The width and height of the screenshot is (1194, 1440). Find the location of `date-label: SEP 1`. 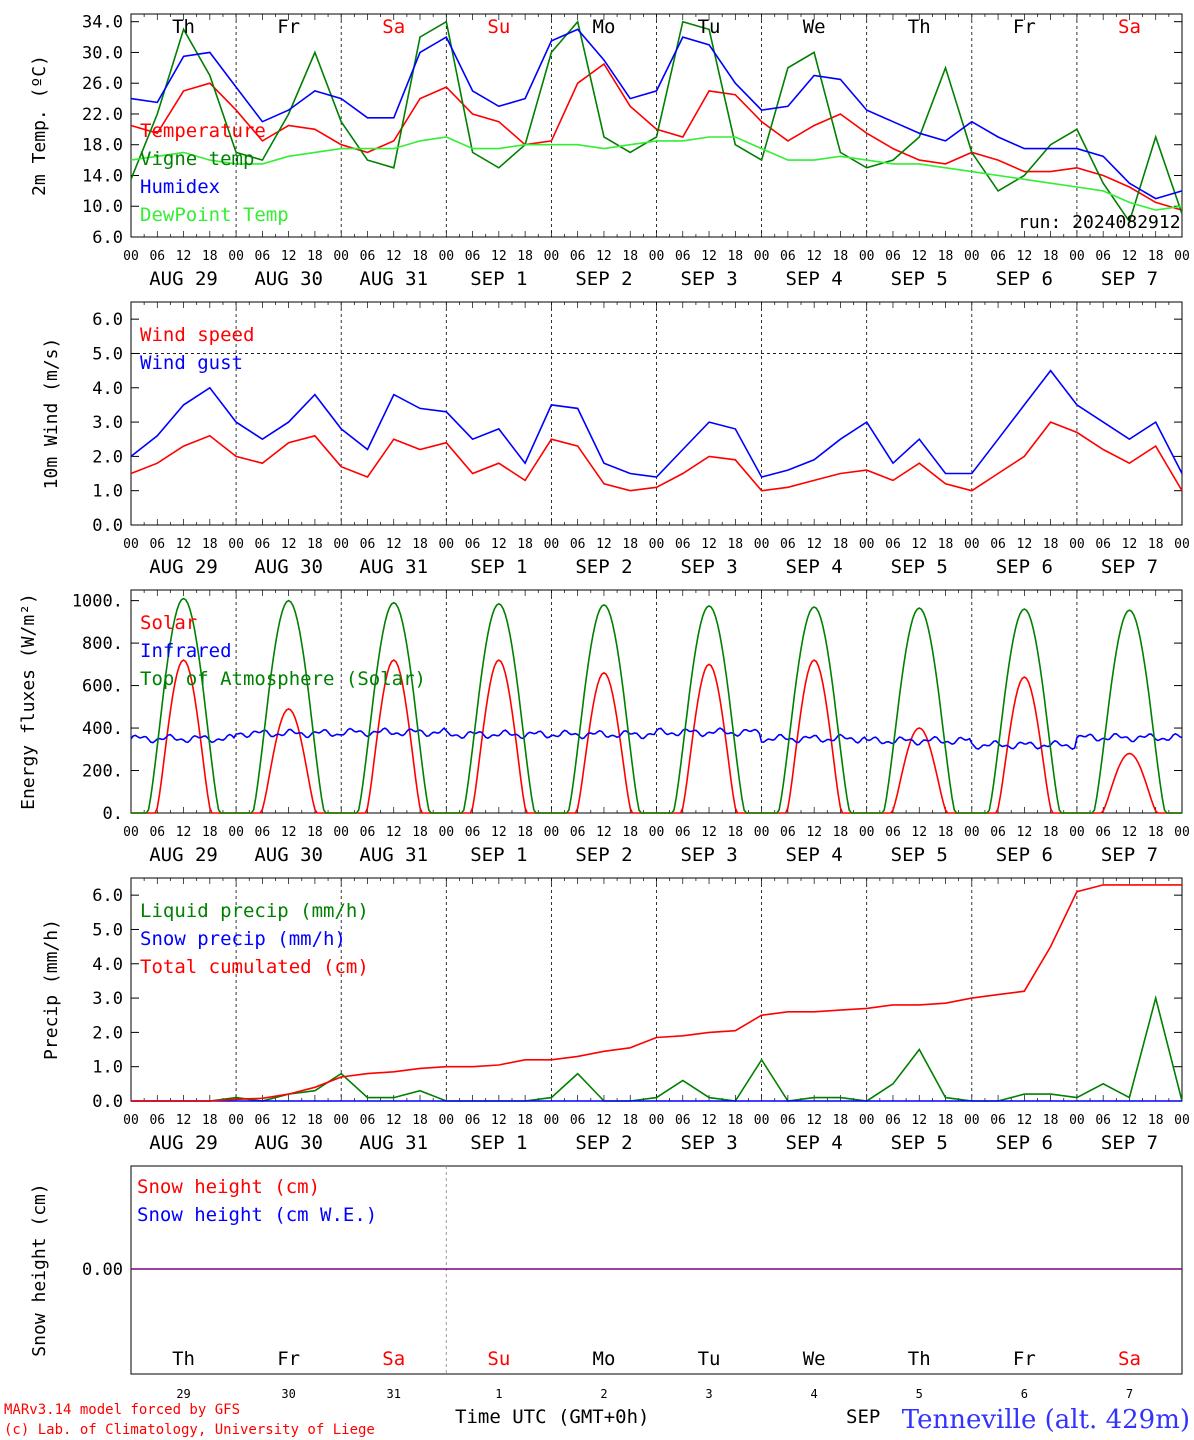

date-label: SEP 1 is located at coordinates (498, 855).